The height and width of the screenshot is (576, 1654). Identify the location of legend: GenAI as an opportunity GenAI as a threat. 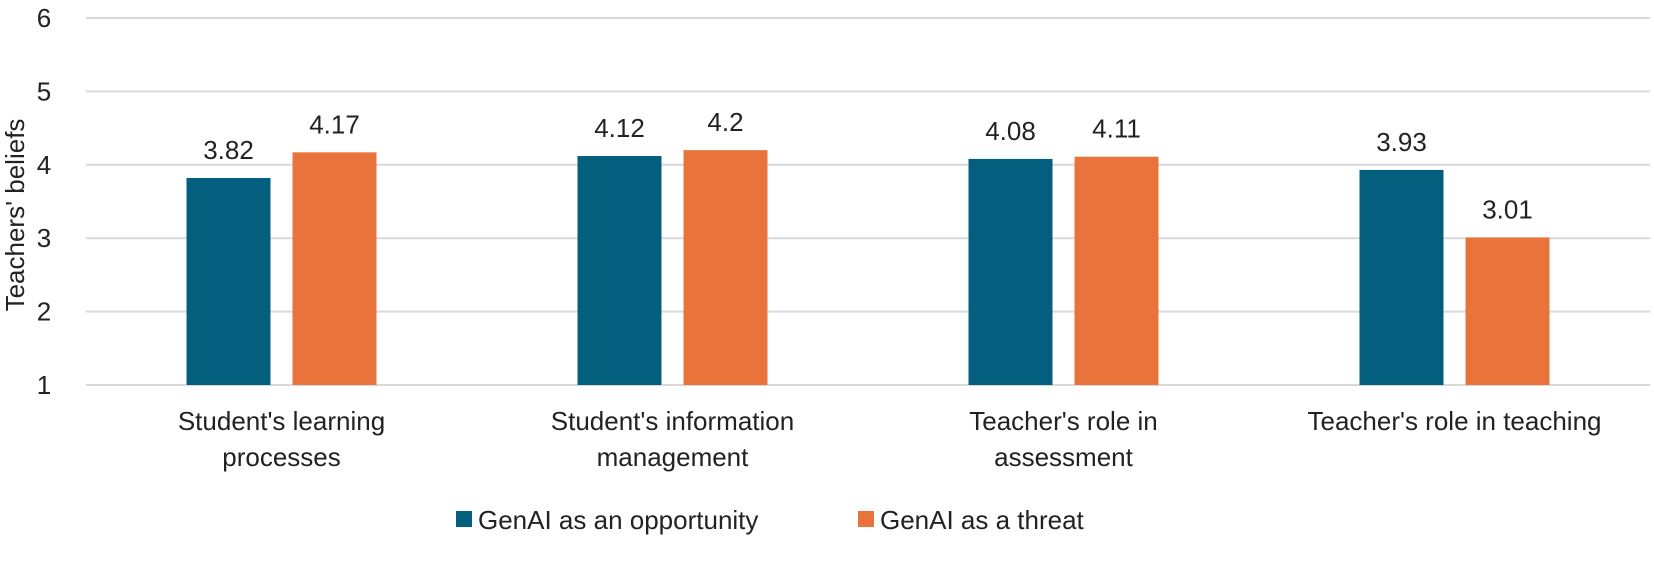
(770, 520).